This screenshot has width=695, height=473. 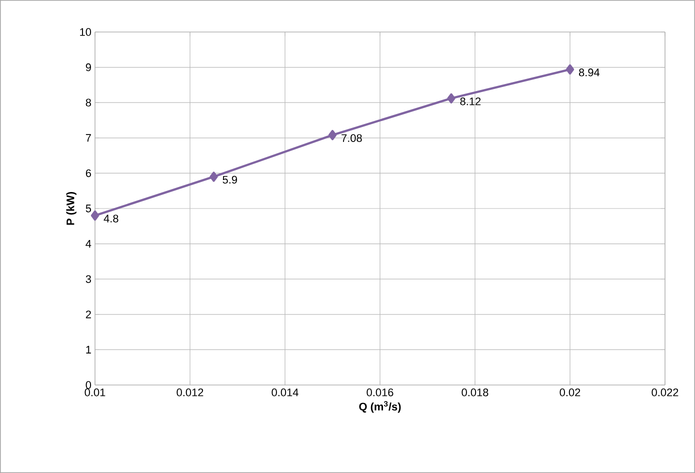 I want to click on y-tick-label: 5, so click(x=89, y=208).